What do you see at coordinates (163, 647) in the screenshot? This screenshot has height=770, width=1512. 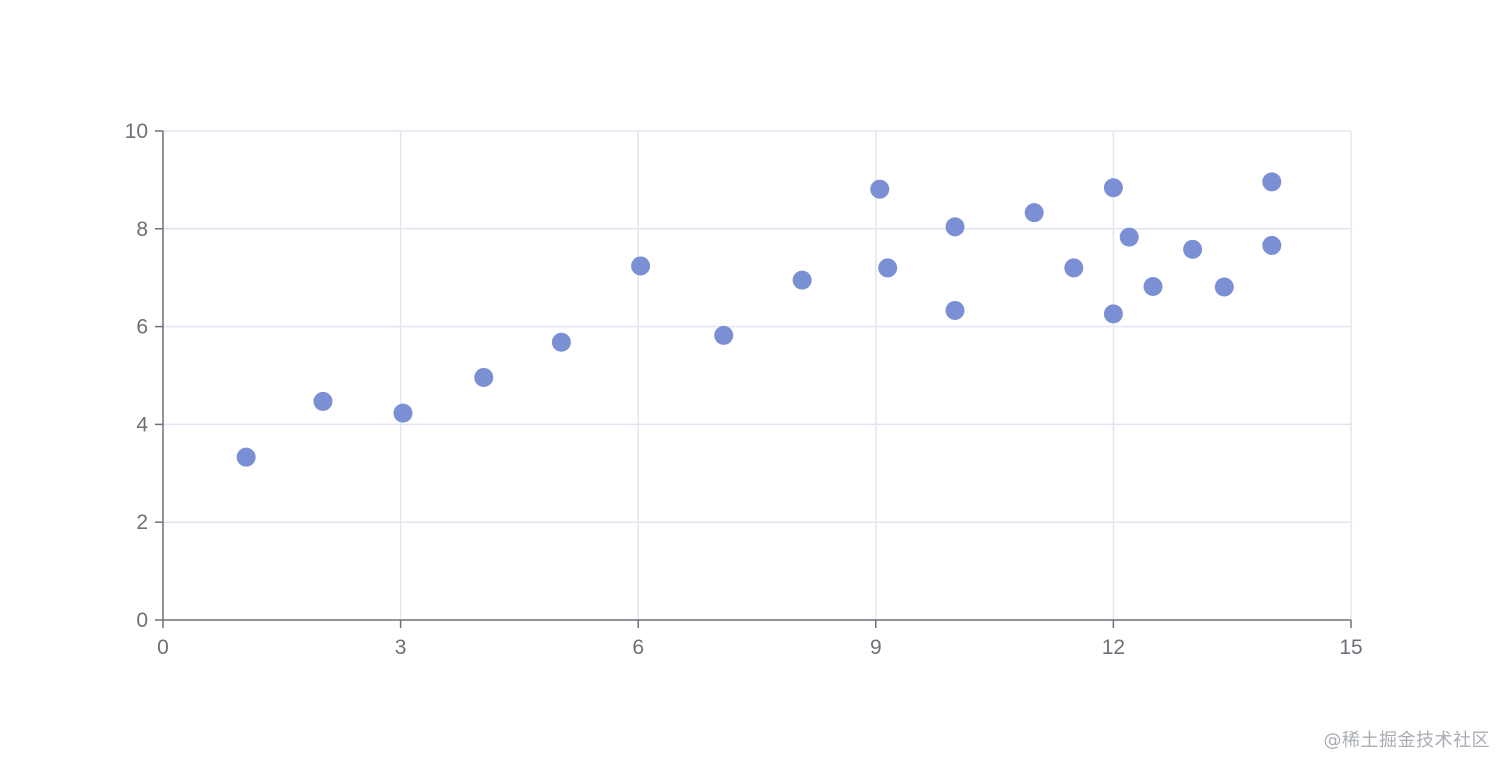 I see `x-tick-label: 0` at bounding box center [163, 647].